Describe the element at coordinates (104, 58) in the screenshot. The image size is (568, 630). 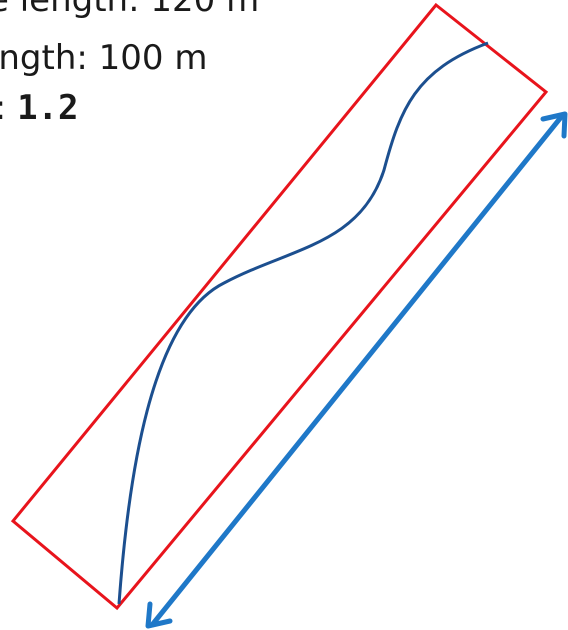
I see `straight-length-label: length: 100 m` at that location.